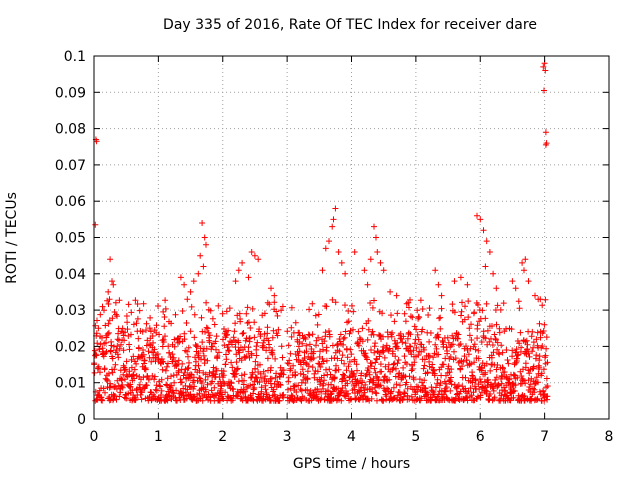 Image resolution: width=640 pixels, height=480 pixels. I want to click on y-tick-label: 0.09, so click(70, 93).